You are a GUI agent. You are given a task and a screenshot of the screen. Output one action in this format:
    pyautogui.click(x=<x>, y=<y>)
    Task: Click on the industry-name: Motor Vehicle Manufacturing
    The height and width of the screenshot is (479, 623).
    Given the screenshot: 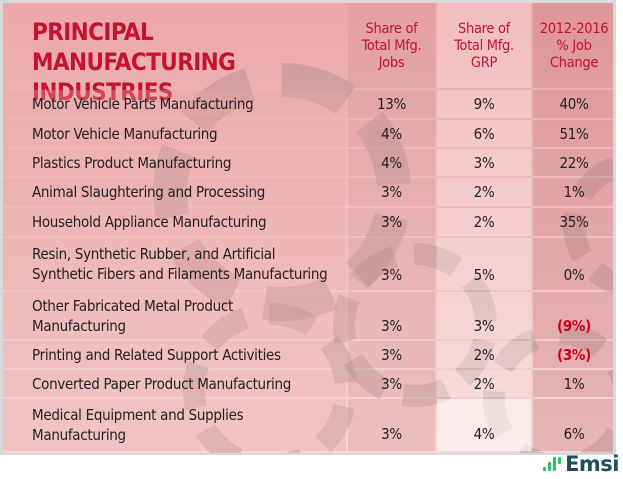 What is the action you would take?
    pyautogui.click(x=174, y=133)
    